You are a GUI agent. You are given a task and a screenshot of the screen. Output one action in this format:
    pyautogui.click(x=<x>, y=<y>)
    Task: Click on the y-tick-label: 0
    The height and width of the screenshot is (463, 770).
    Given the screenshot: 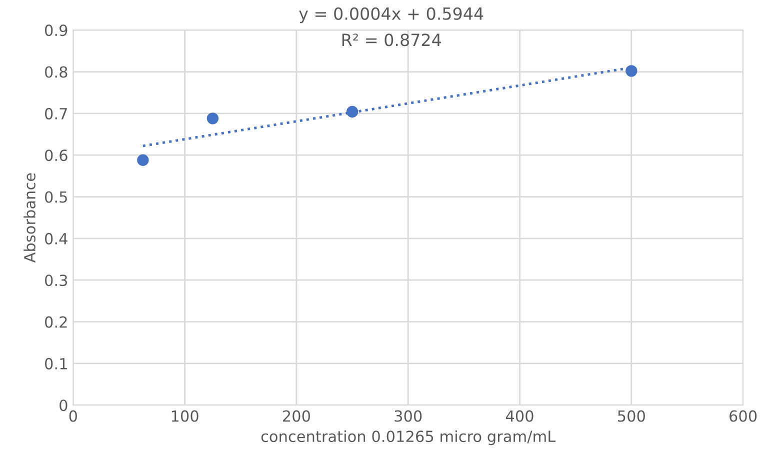 What is the action you would take?
    pyautogui.click(x=64, y=406)
    